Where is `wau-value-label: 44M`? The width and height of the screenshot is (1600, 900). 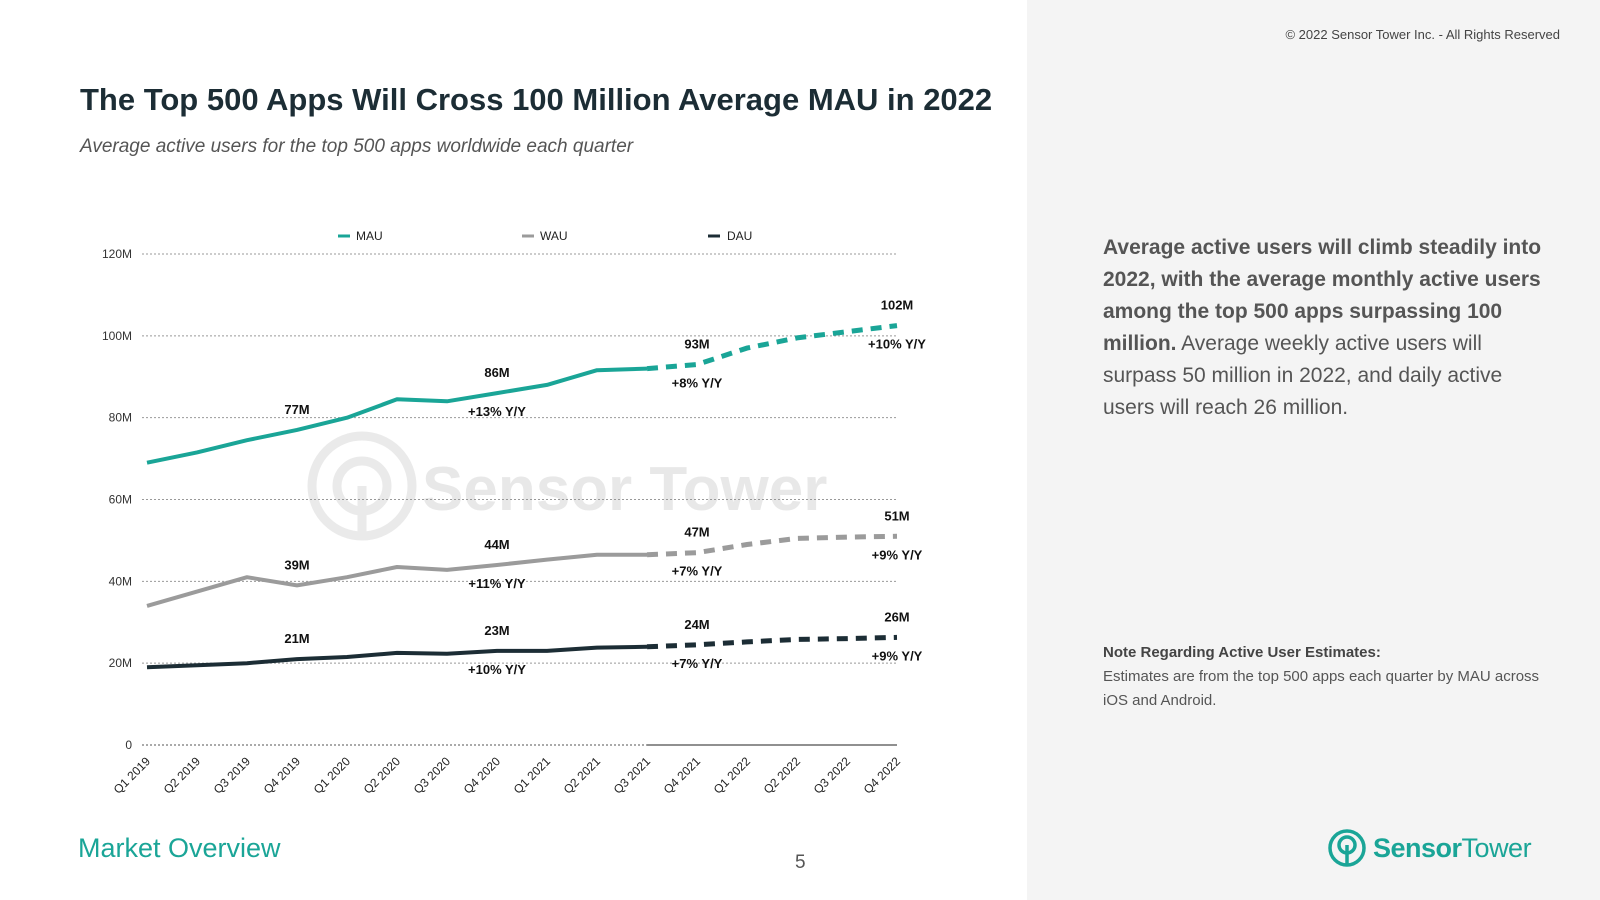 wau-value-label: 44M is located at coordinates (496, 544).